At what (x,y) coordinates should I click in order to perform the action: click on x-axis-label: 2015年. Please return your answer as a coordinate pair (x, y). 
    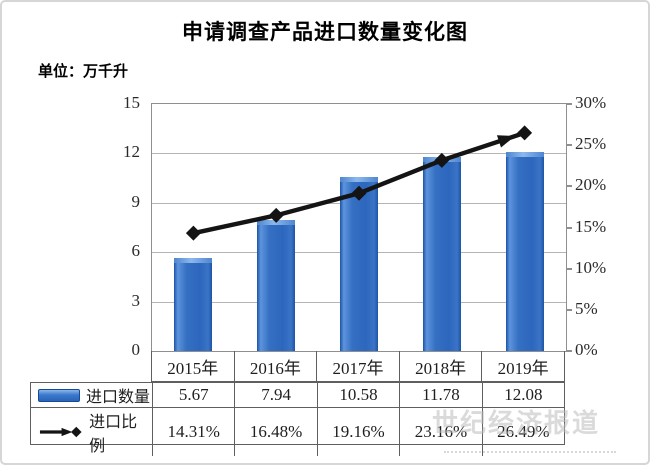
    Looking at the image, I should click on (193, 368).